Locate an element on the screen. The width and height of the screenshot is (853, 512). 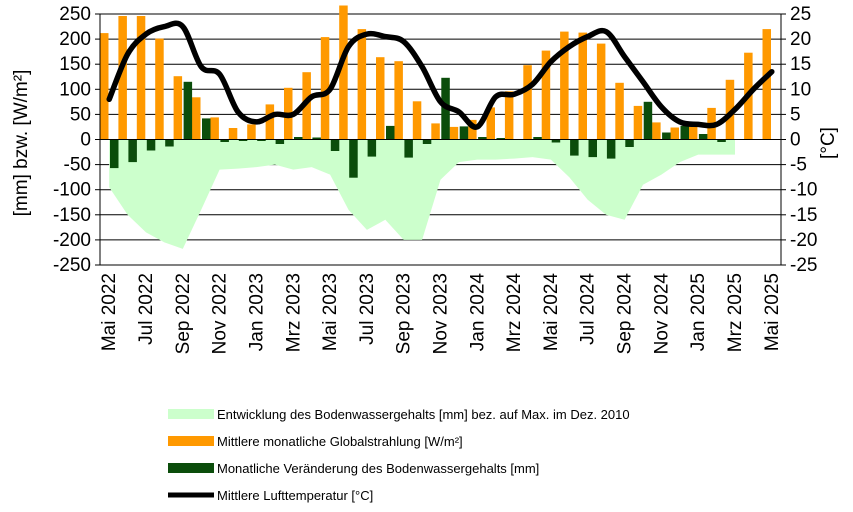
right-tick-label: 25 is located at coordinates (800, 14).